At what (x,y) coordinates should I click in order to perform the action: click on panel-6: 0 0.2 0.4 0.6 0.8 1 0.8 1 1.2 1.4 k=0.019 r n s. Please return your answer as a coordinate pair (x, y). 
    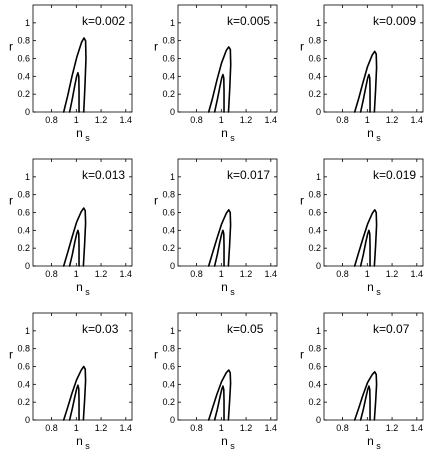
    Looking at the image, I should click on (362, 227).